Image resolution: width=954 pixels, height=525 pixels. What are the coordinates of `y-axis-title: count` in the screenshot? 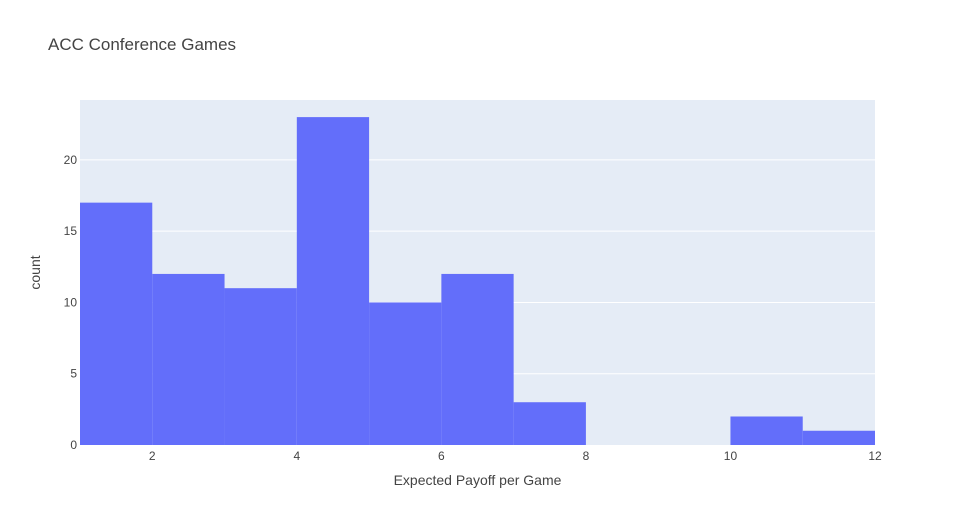 It's located at (35, 272).